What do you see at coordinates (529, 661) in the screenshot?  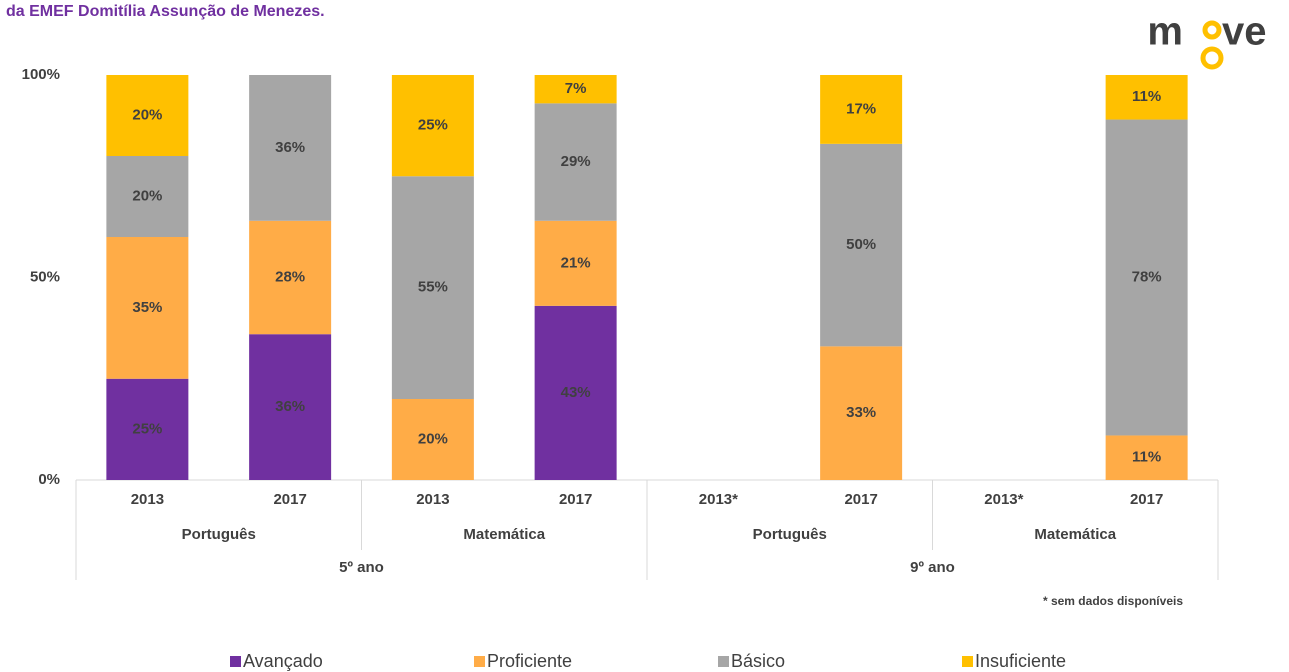 I see `legend-label: Proficiente` at bounding box center [529, 661].